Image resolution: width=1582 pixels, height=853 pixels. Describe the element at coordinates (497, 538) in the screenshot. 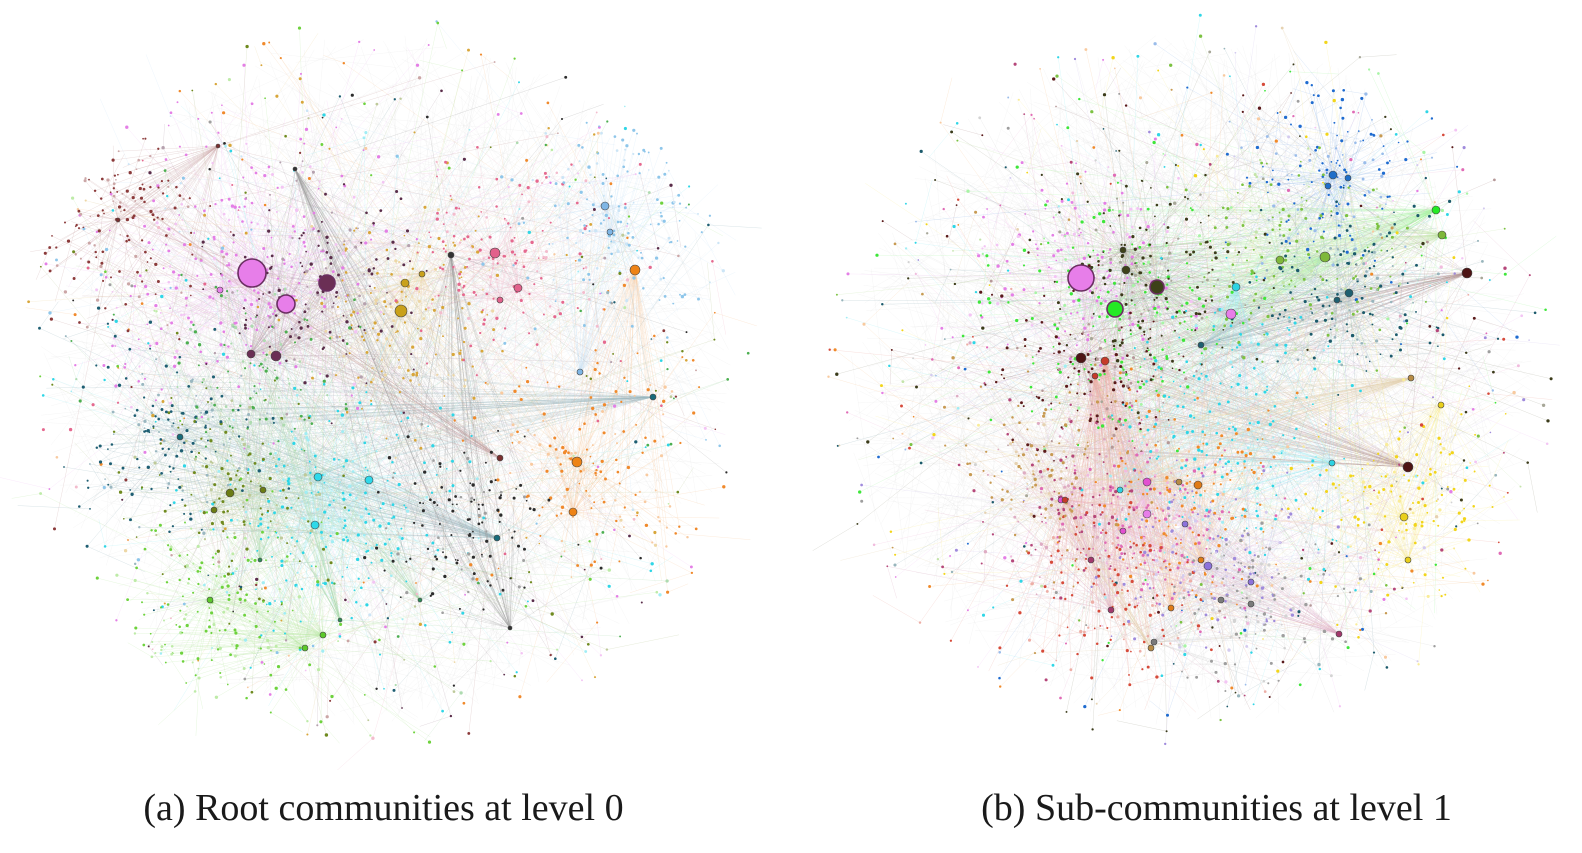

I see `hub-node` at that location.